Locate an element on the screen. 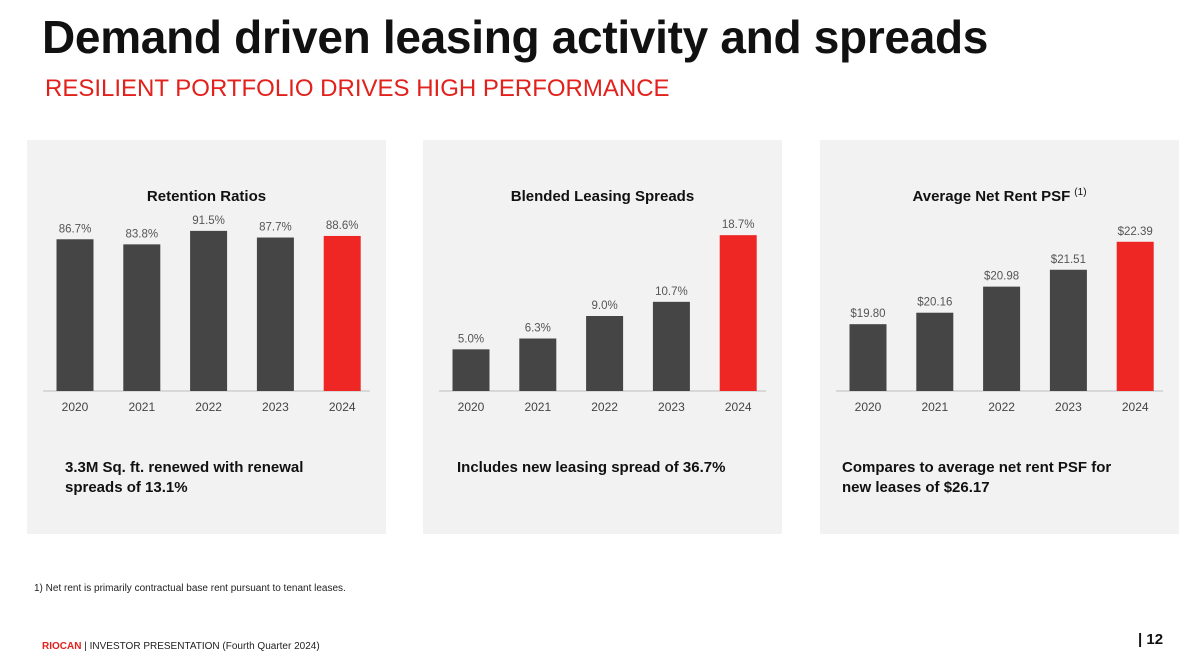 This screenshot has height=654, width=1189. retention-ratios-bar-2023 is located at coordinates (275, 314).